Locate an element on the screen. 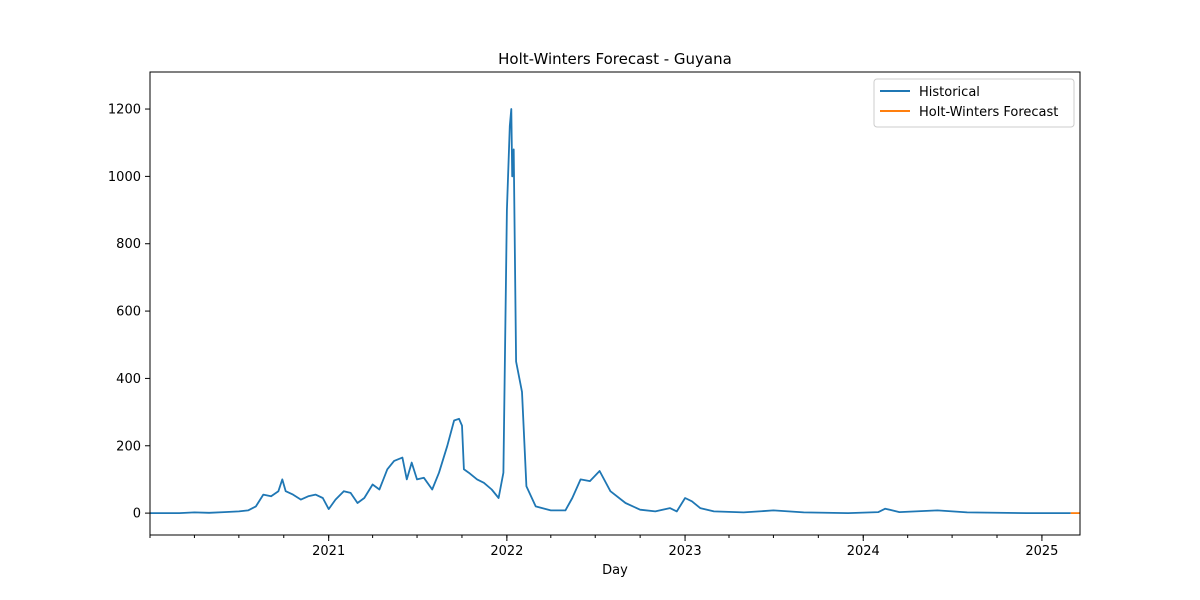 This screenshot has height=600, width=1200. y-tick-label: 200 is located at coordinates (128, 446).